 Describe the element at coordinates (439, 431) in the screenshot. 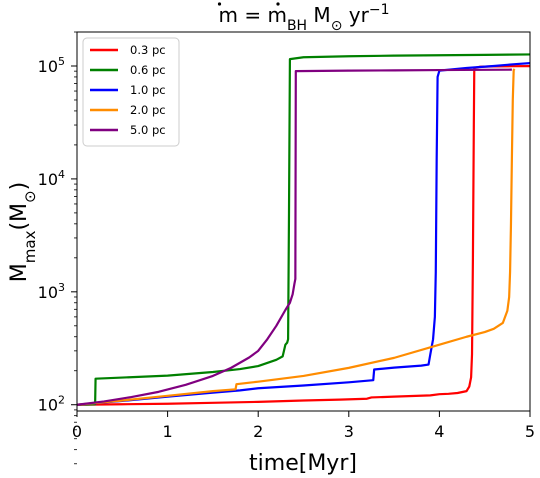

I see `x-tick-label-4: 4` at that location.